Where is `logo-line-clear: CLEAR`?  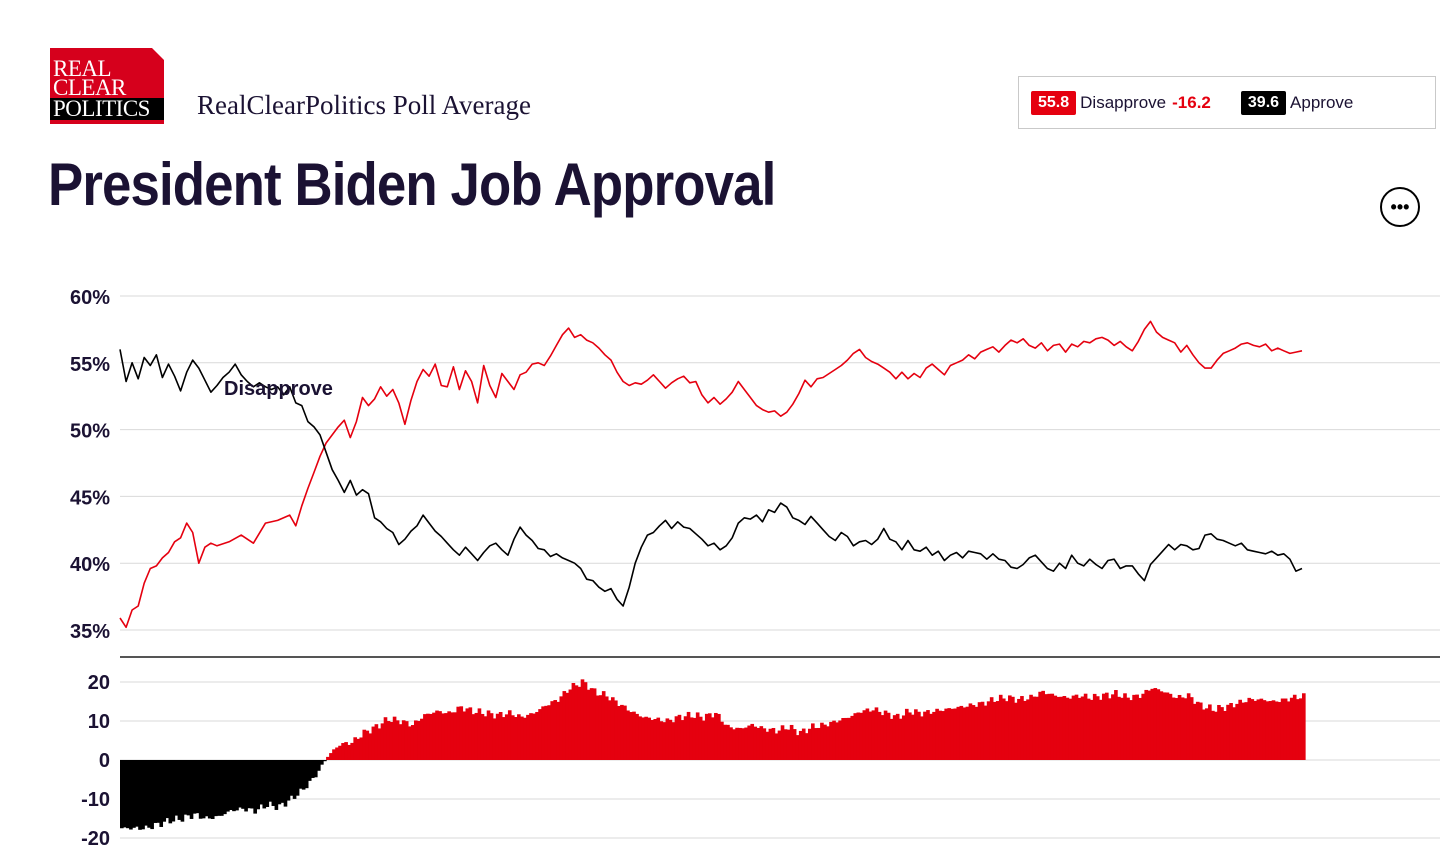
logo-line-clear: CLEAR is located at coordinates (89, 87).